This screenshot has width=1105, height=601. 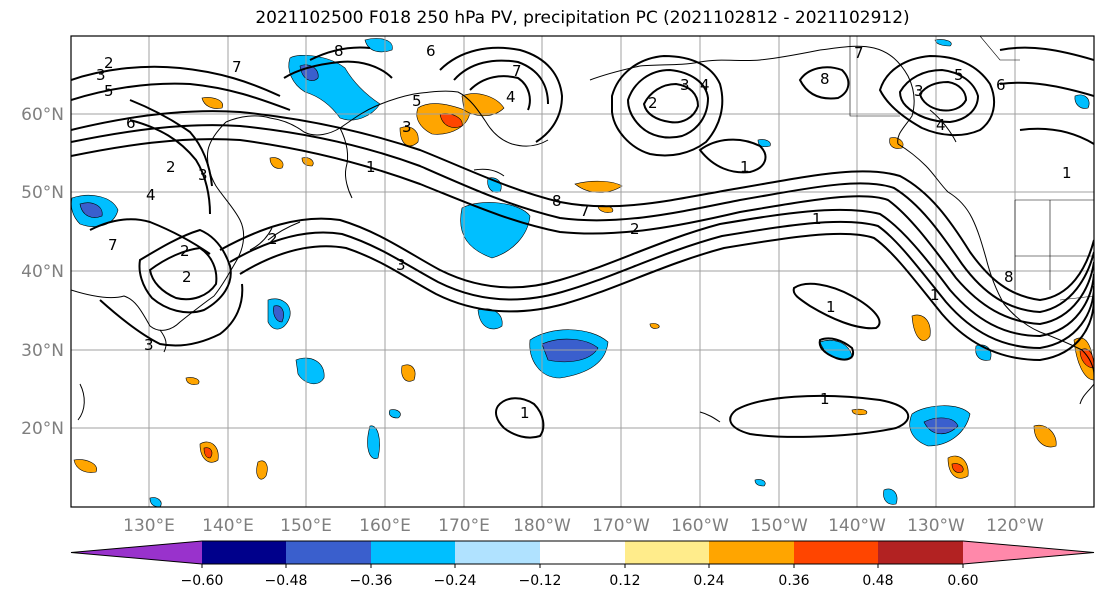 I want to click on lon-label: 170°W, so click(x=621, y=526).